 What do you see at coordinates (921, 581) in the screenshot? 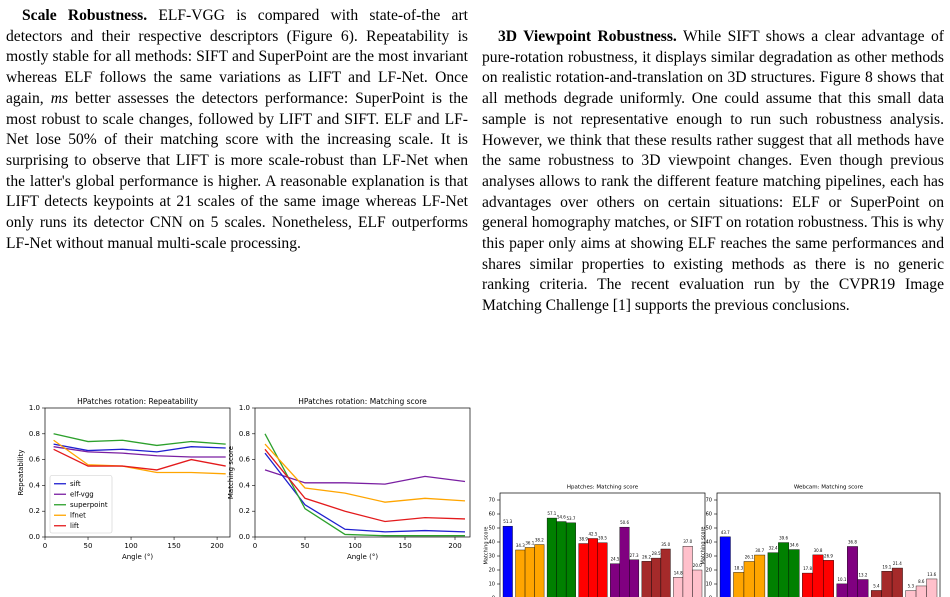
I see `value-label: 8.6` at bounding box center [921, 581].